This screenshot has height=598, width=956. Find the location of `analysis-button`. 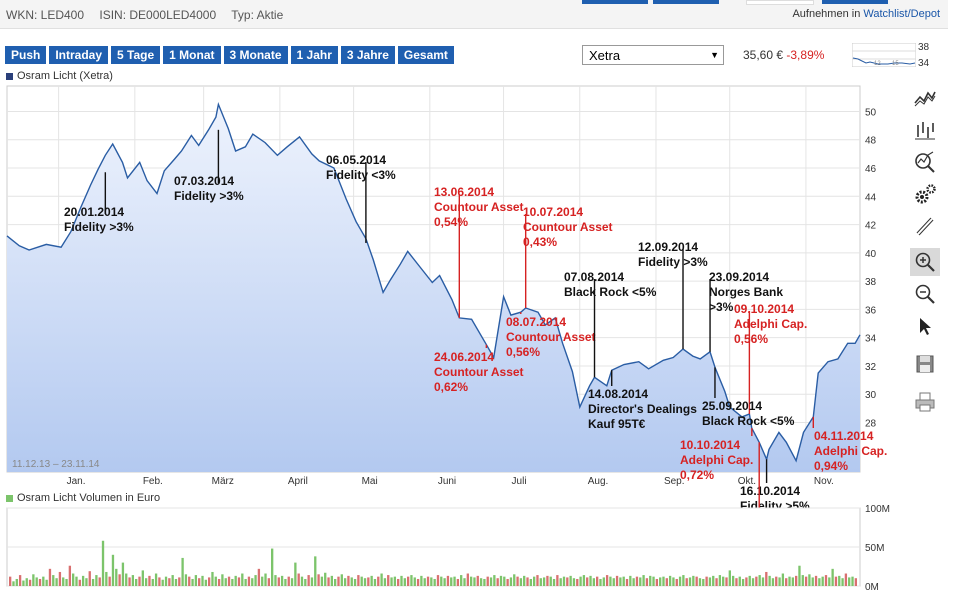

analysis-button is located at coordinates (925, 162).